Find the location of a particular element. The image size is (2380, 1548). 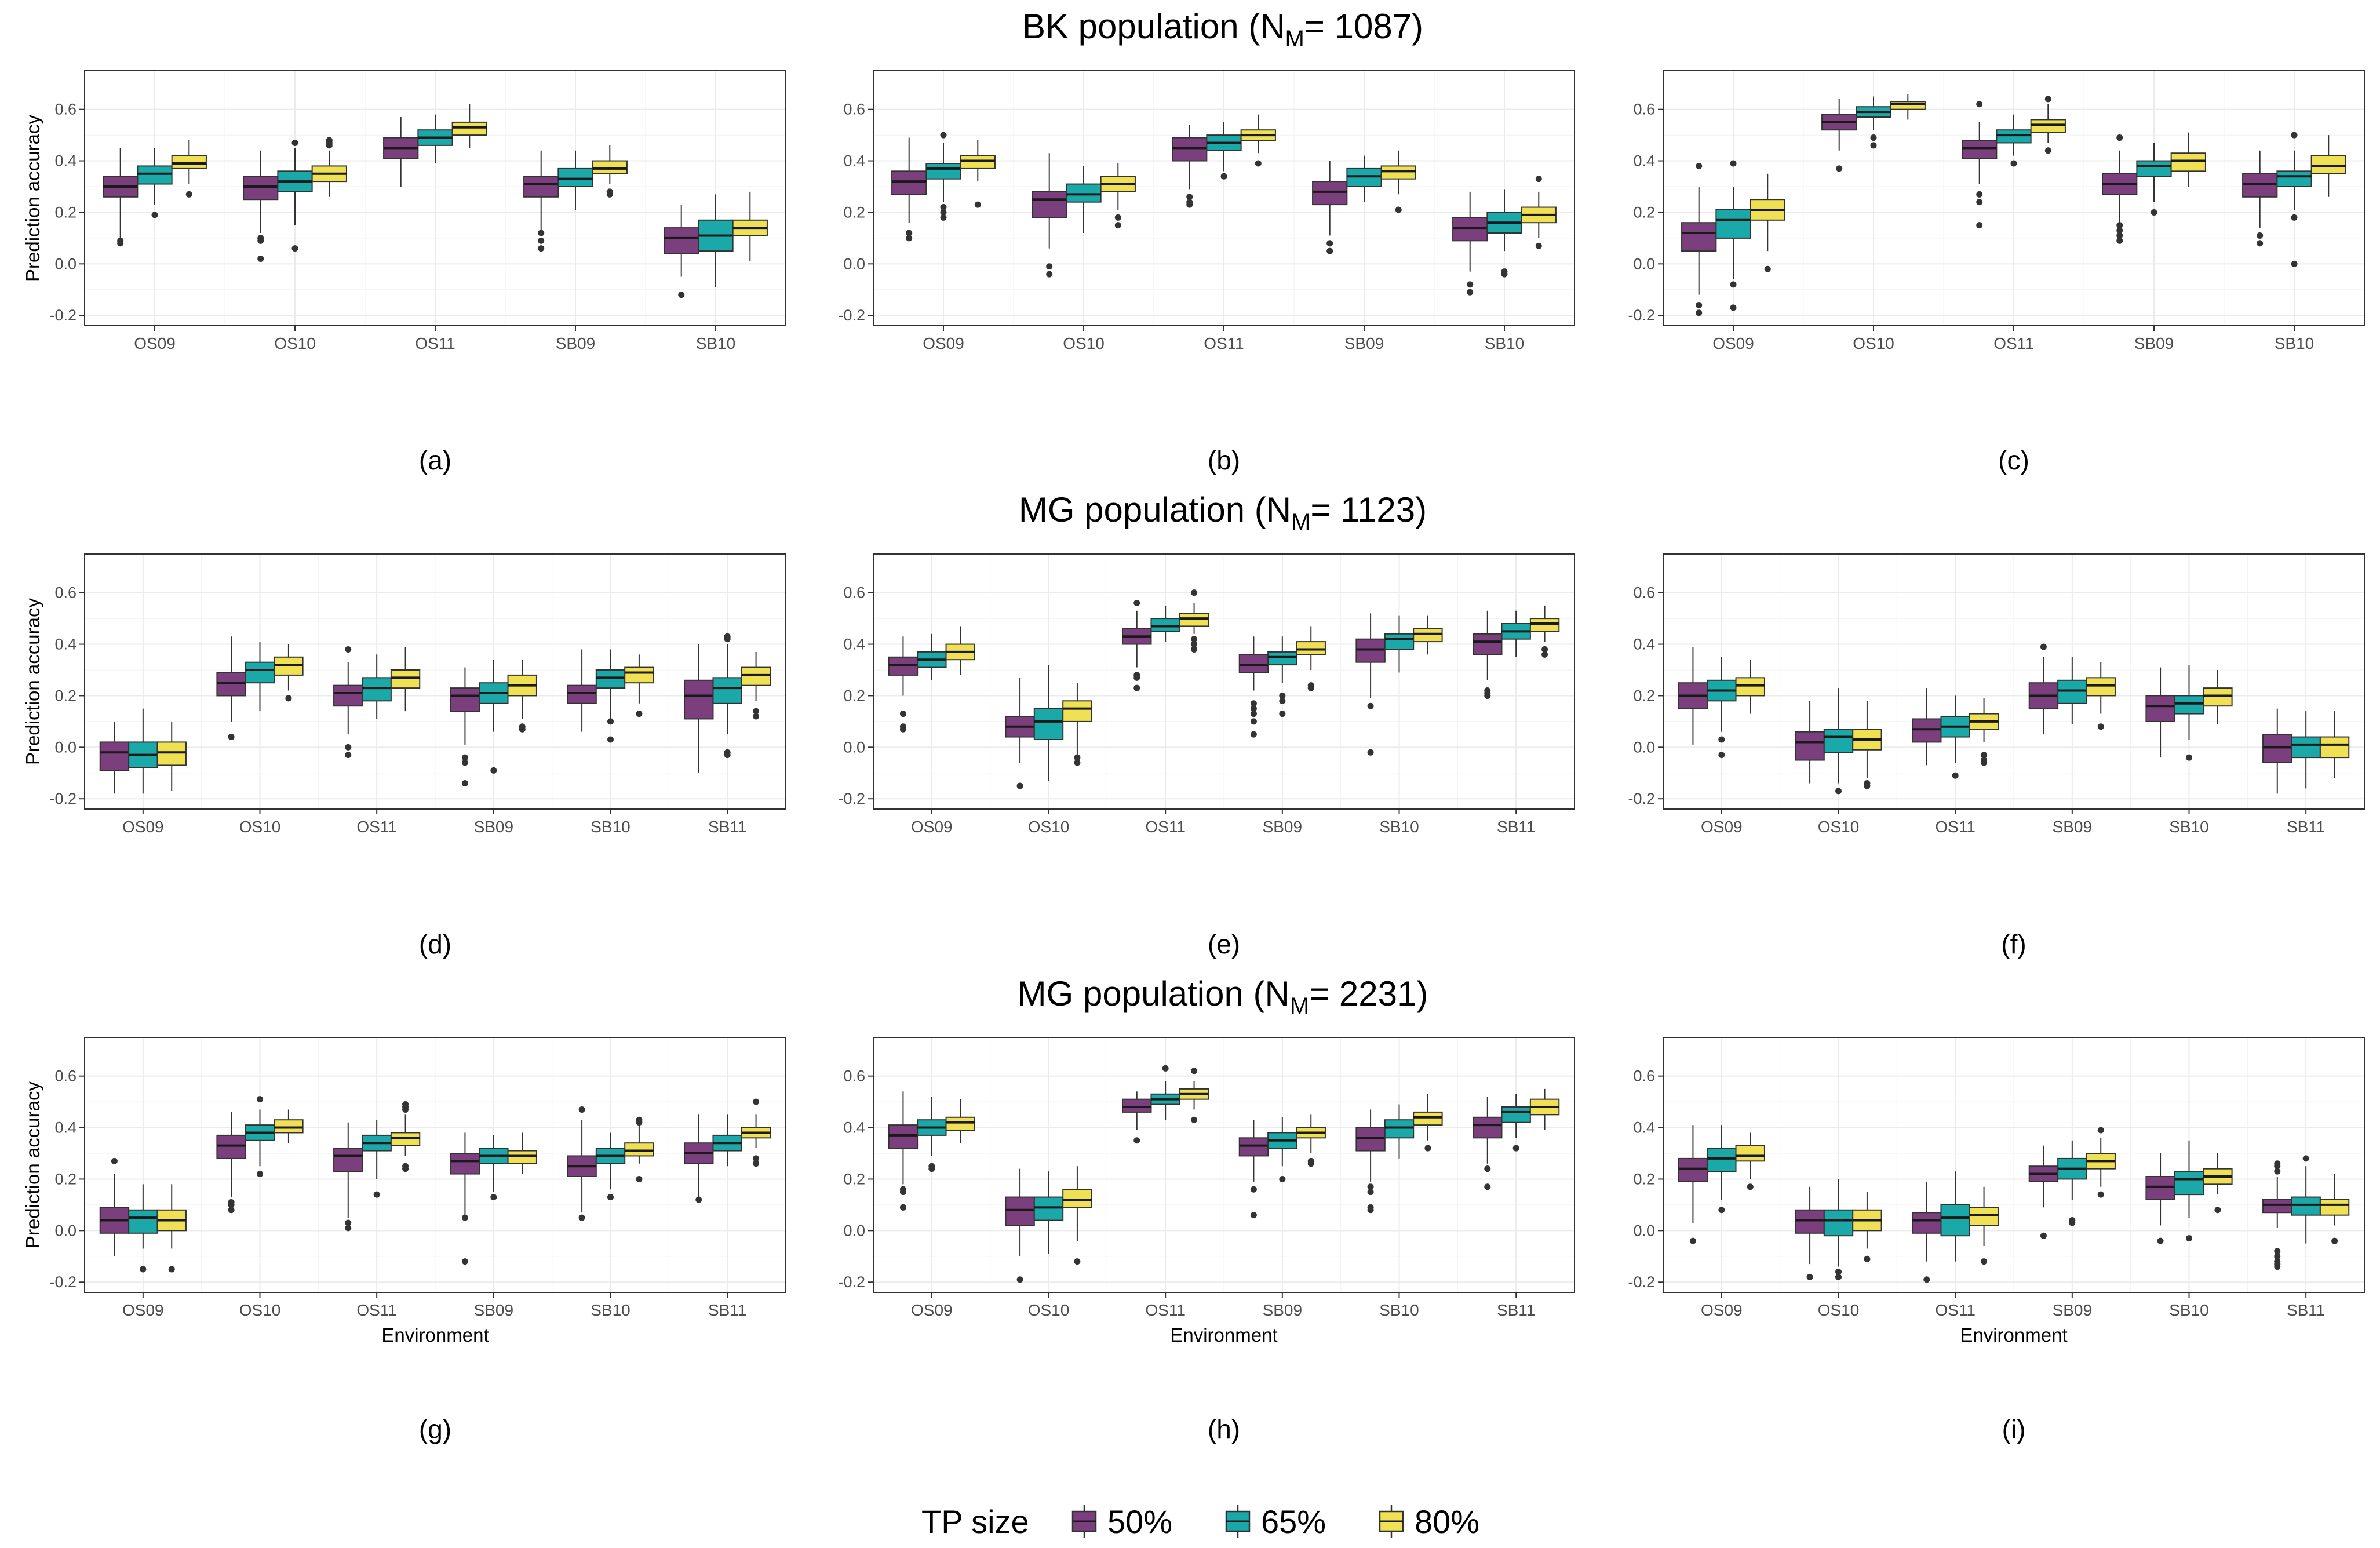

box-OS10-80% is located at coordinates (1118, 196).